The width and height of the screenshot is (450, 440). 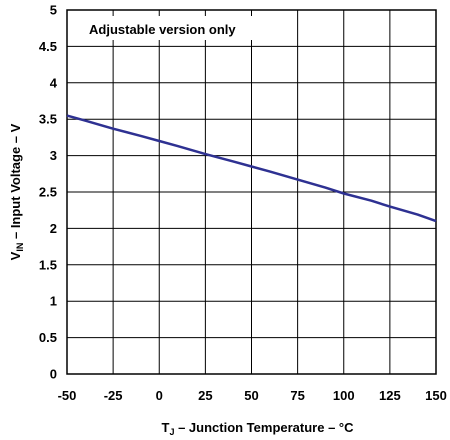 What do you see at coordinates (436, 395) in the screenshot?
I see `x-tick-label: 150` at bounding box center [436, 395].